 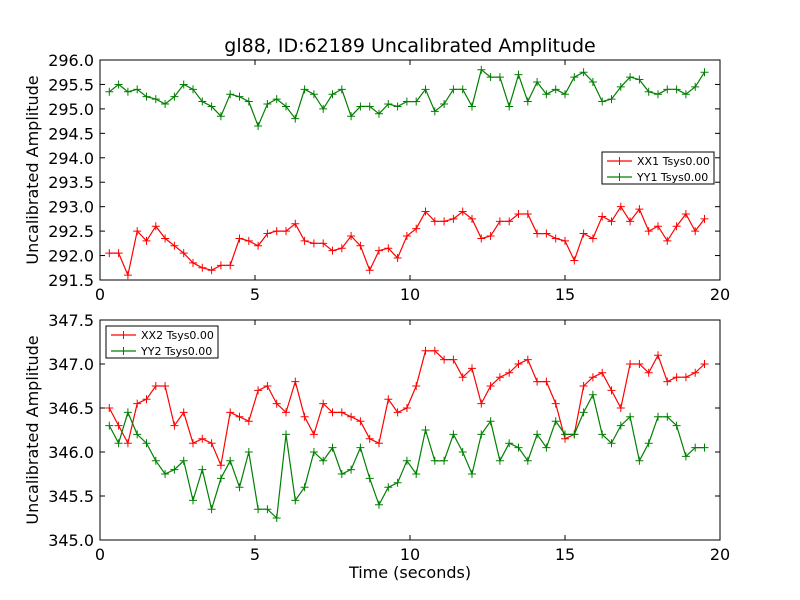 What do you see at coordinates (658, 168) in the screenshot?
I see `legend: XX1 Tsys0.00 YY1 Tsys0.00` at bounding box center [658, 168].